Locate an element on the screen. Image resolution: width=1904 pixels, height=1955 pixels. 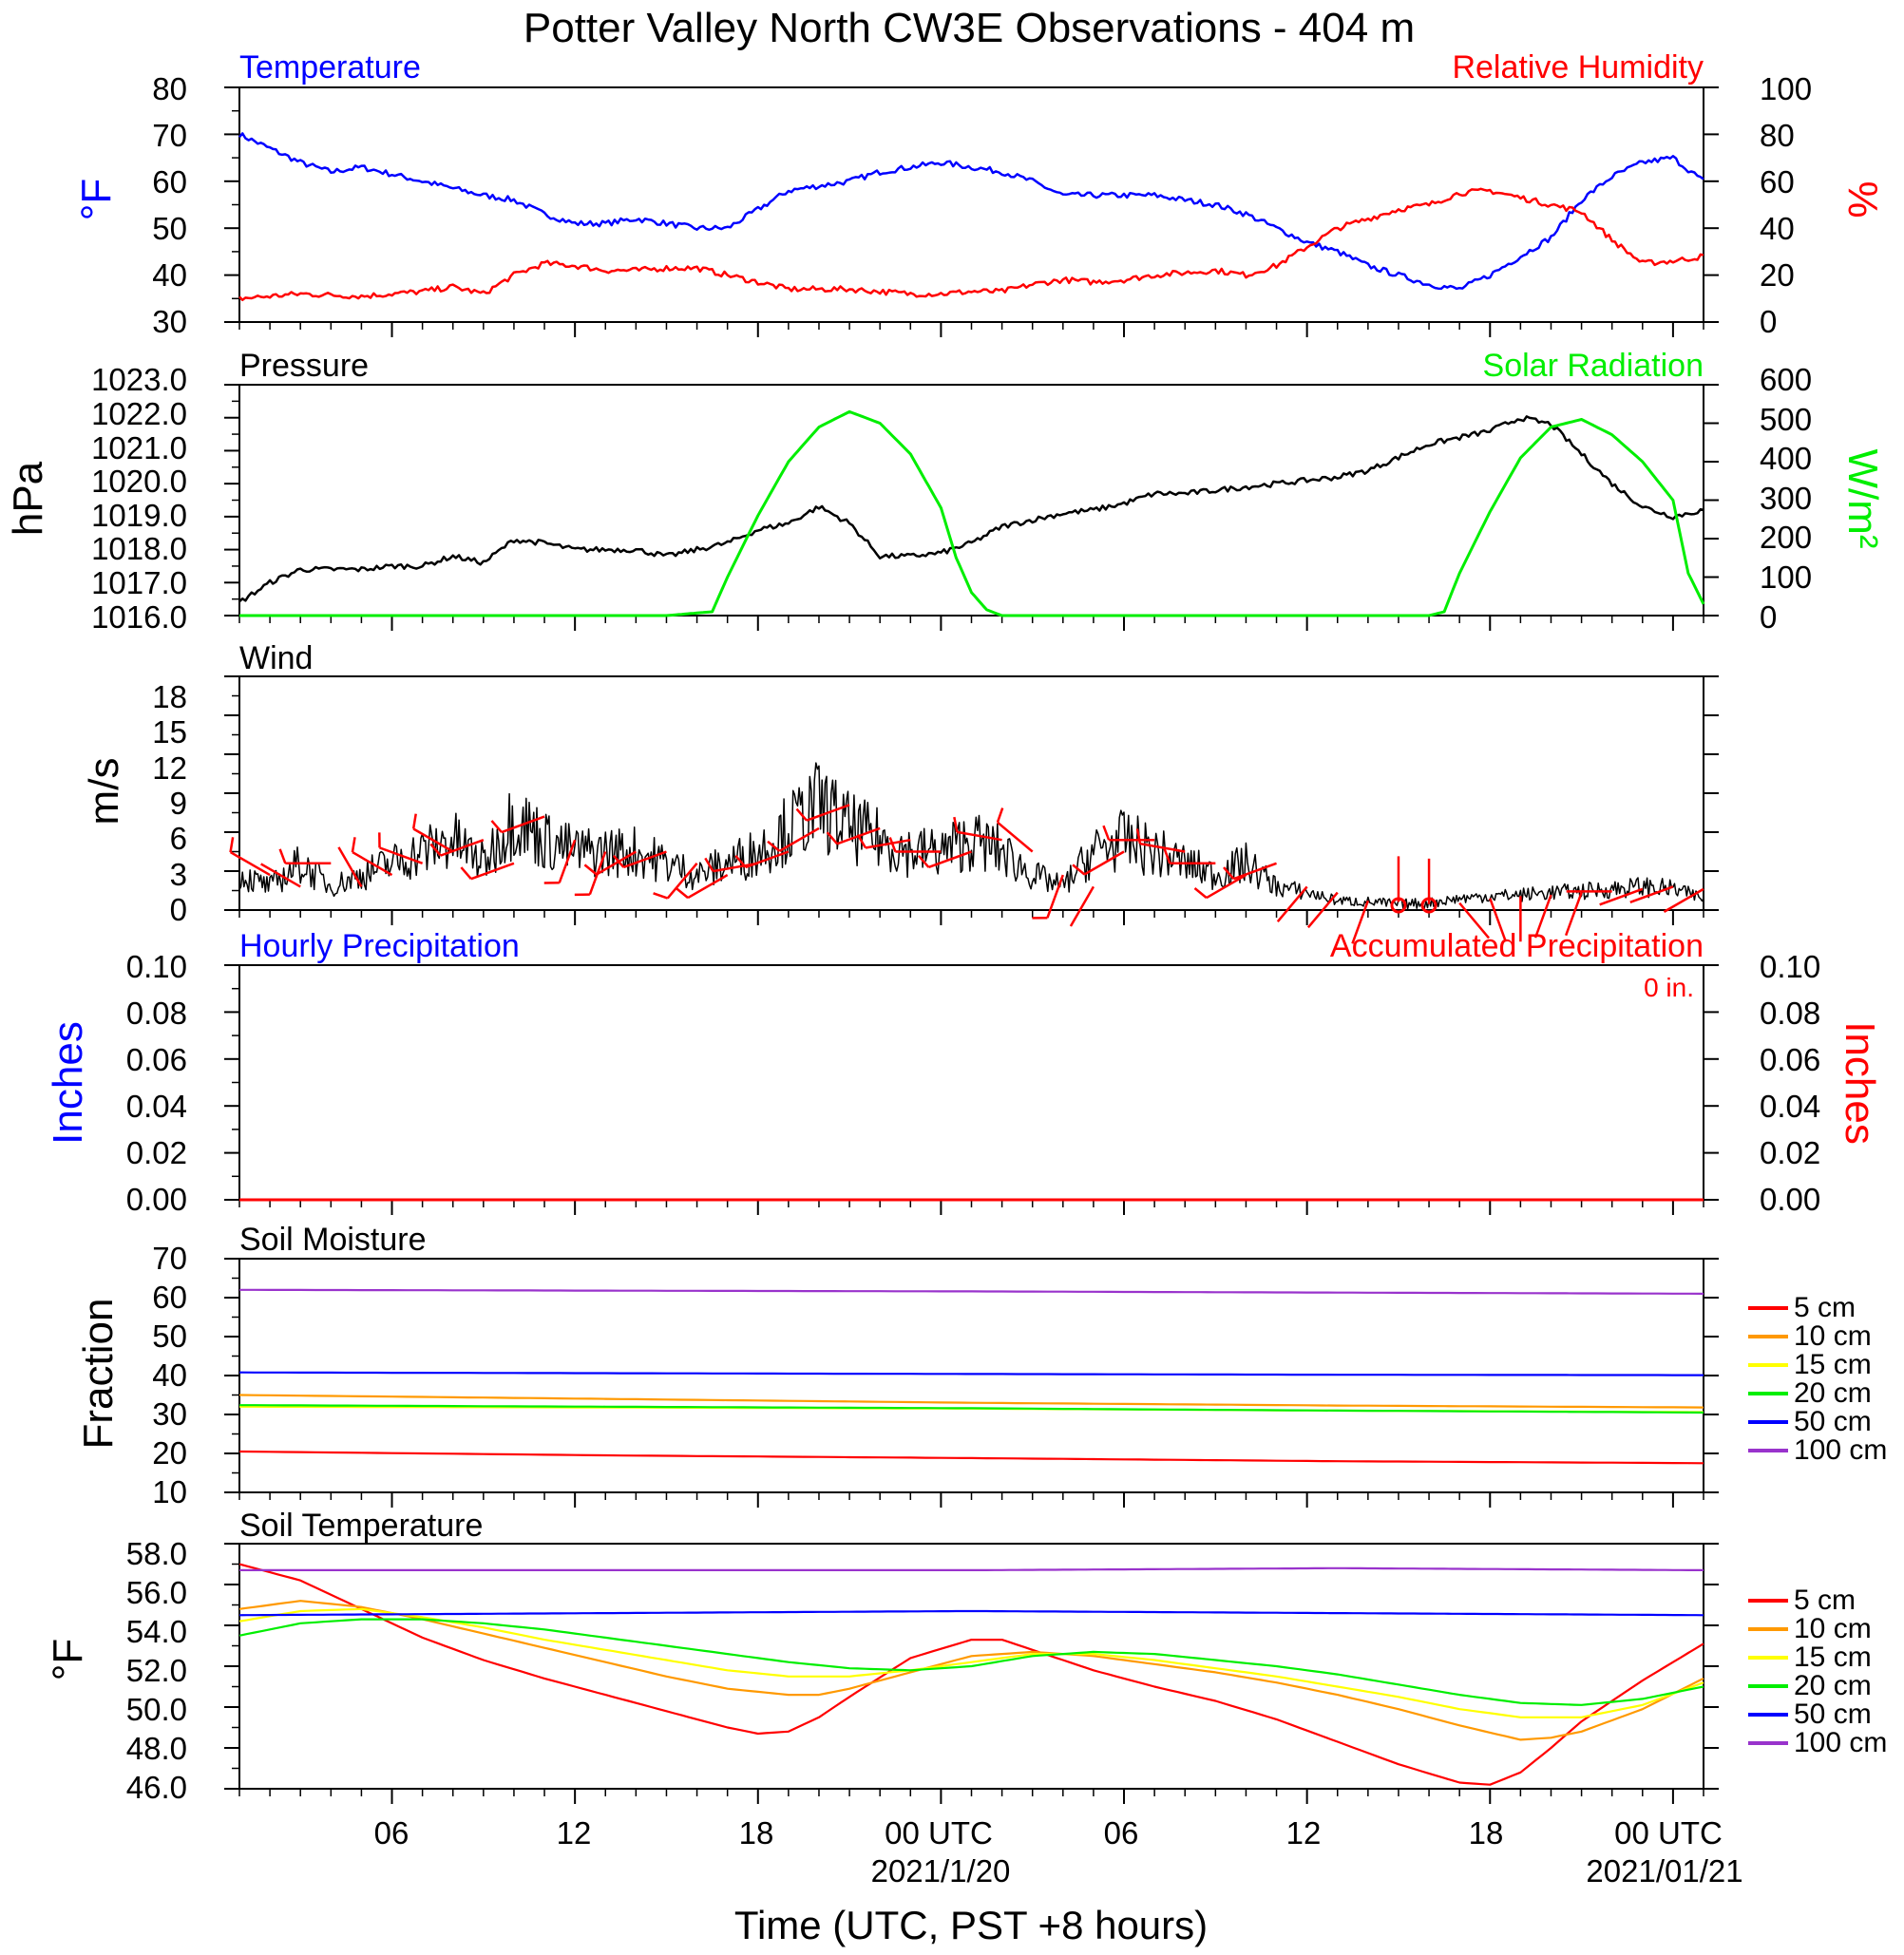
accum-precip-value: 0 in. is located at coordinates (1669, 987).